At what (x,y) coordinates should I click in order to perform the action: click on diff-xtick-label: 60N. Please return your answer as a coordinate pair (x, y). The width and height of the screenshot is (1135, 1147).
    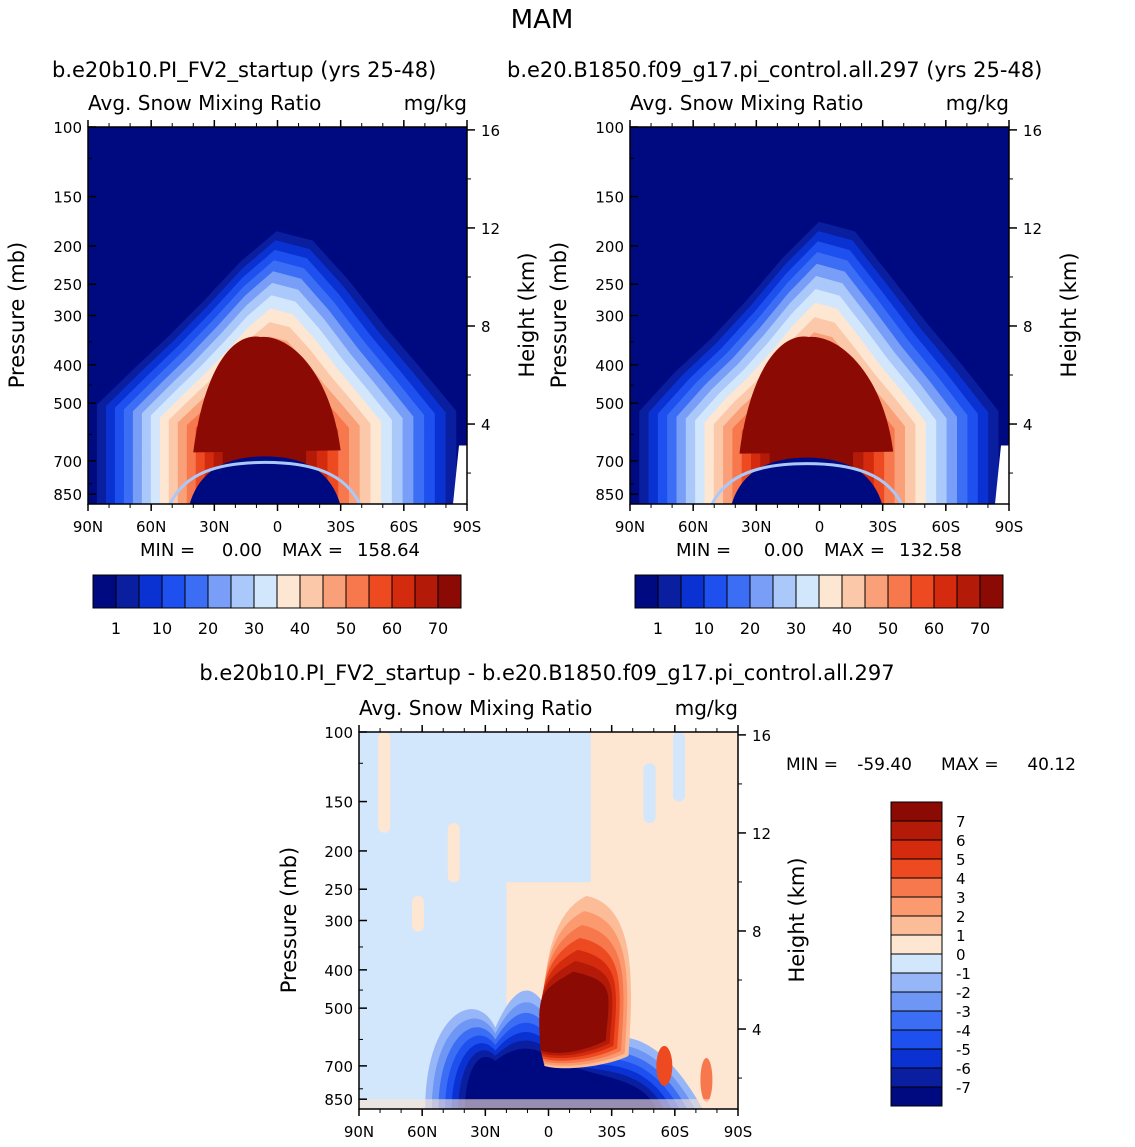
    Looking at the image, I should click on (422, 1132).